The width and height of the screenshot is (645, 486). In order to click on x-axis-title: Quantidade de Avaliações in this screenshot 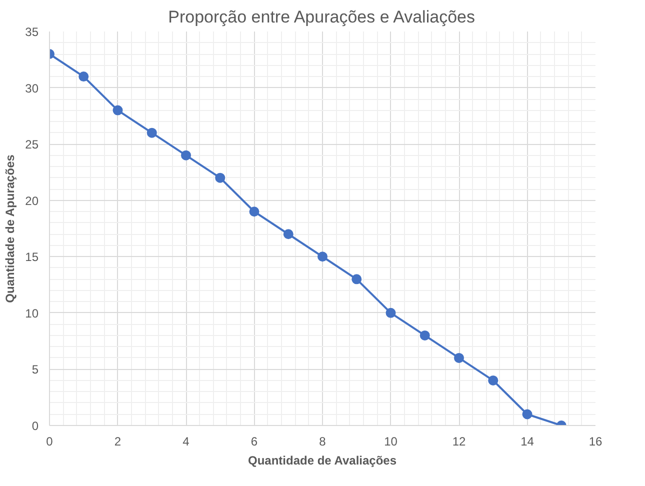, I will do `click(322, 461)`.